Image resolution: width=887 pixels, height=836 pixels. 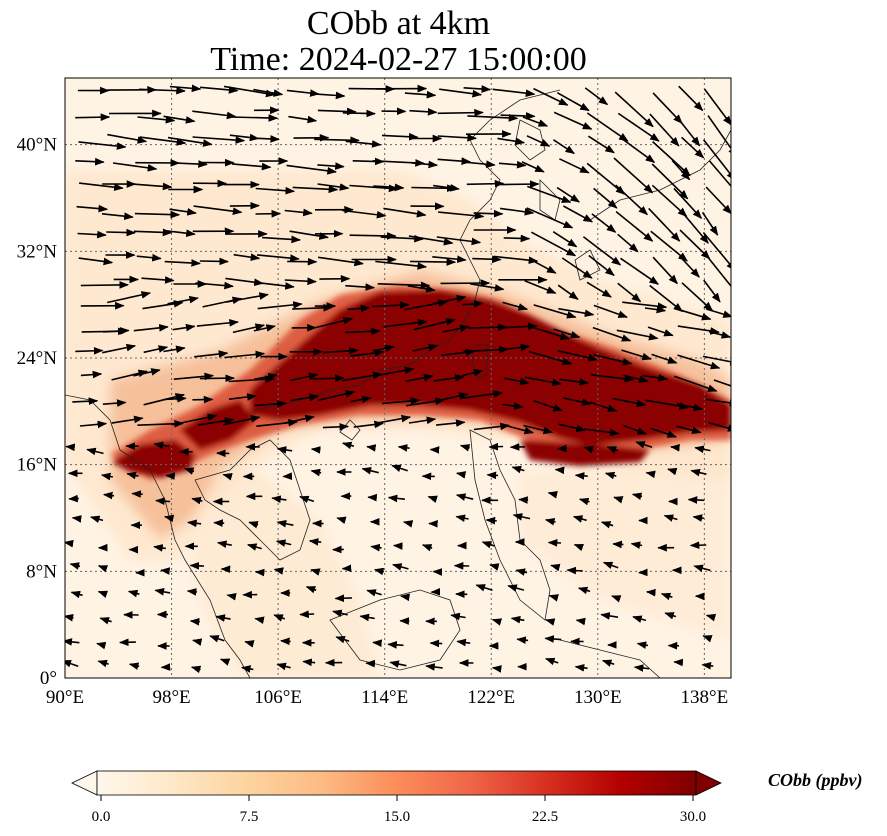 What do you see at coordinates (84, 783) in the screenshot?
I see `colorbar-extend-min` at bounding box center [84, 783].